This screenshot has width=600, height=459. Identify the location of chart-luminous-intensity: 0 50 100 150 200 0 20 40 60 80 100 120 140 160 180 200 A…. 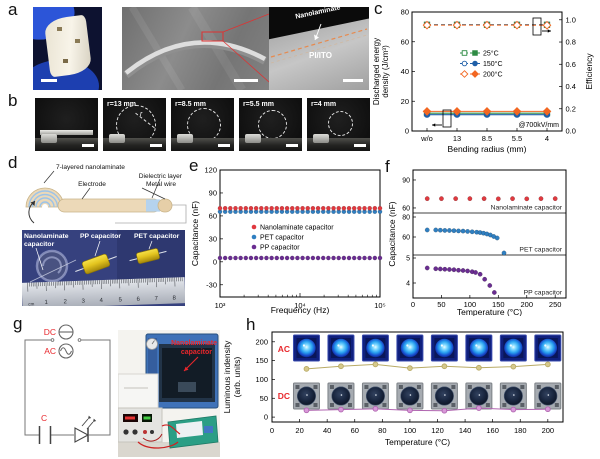
(393, 389).